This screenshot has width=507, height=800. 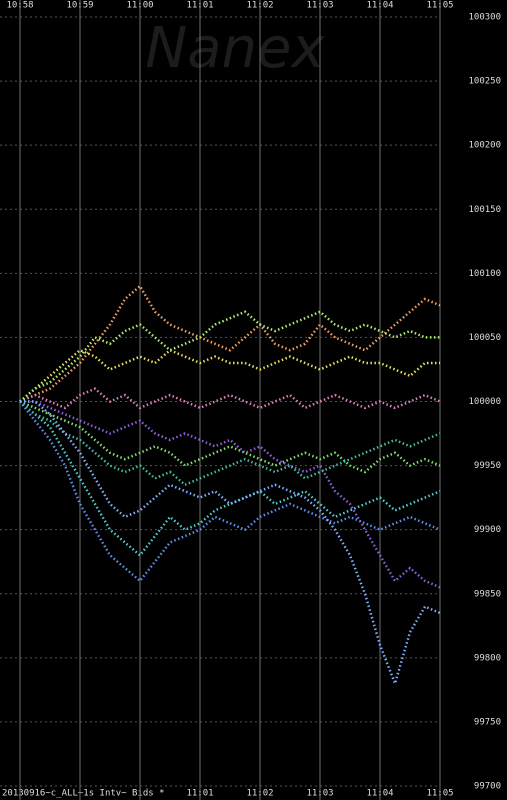 What do you see at coordinates (487, 787) in the screenshot?
I see `y-tick-label: 99700` at bounding box center [487, 787].